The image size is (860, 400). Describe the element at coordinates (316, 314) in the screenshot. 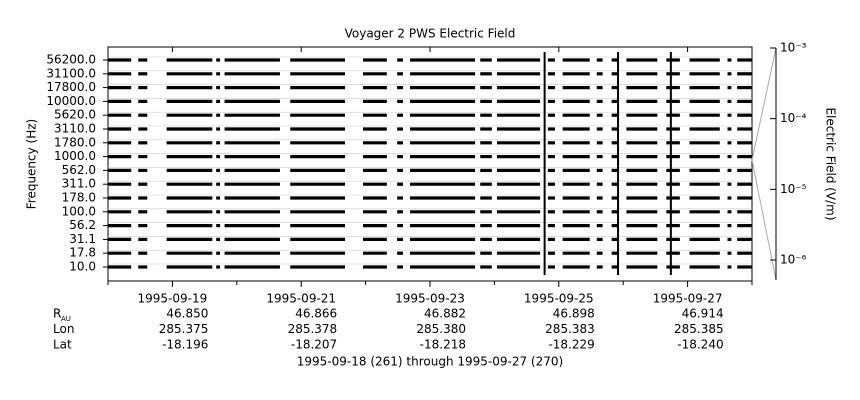

I see `ephemeris-value: 46.866` at that location.